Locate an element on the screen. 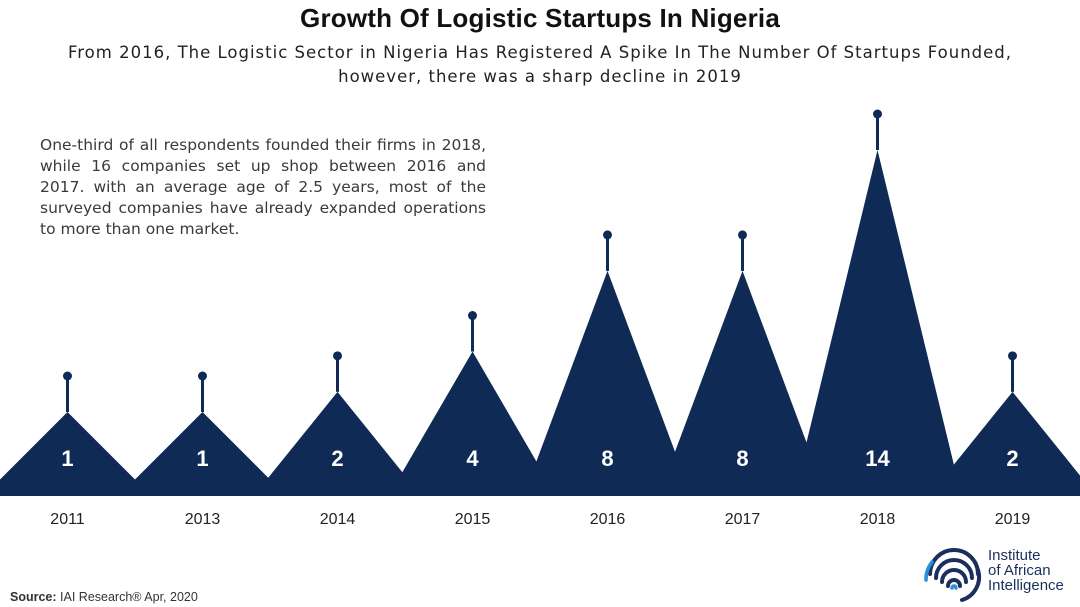 The width and height of the screenshot is (1080, 607). x-tick-label-2019: 2019 is located at coordinates (1013, 519).